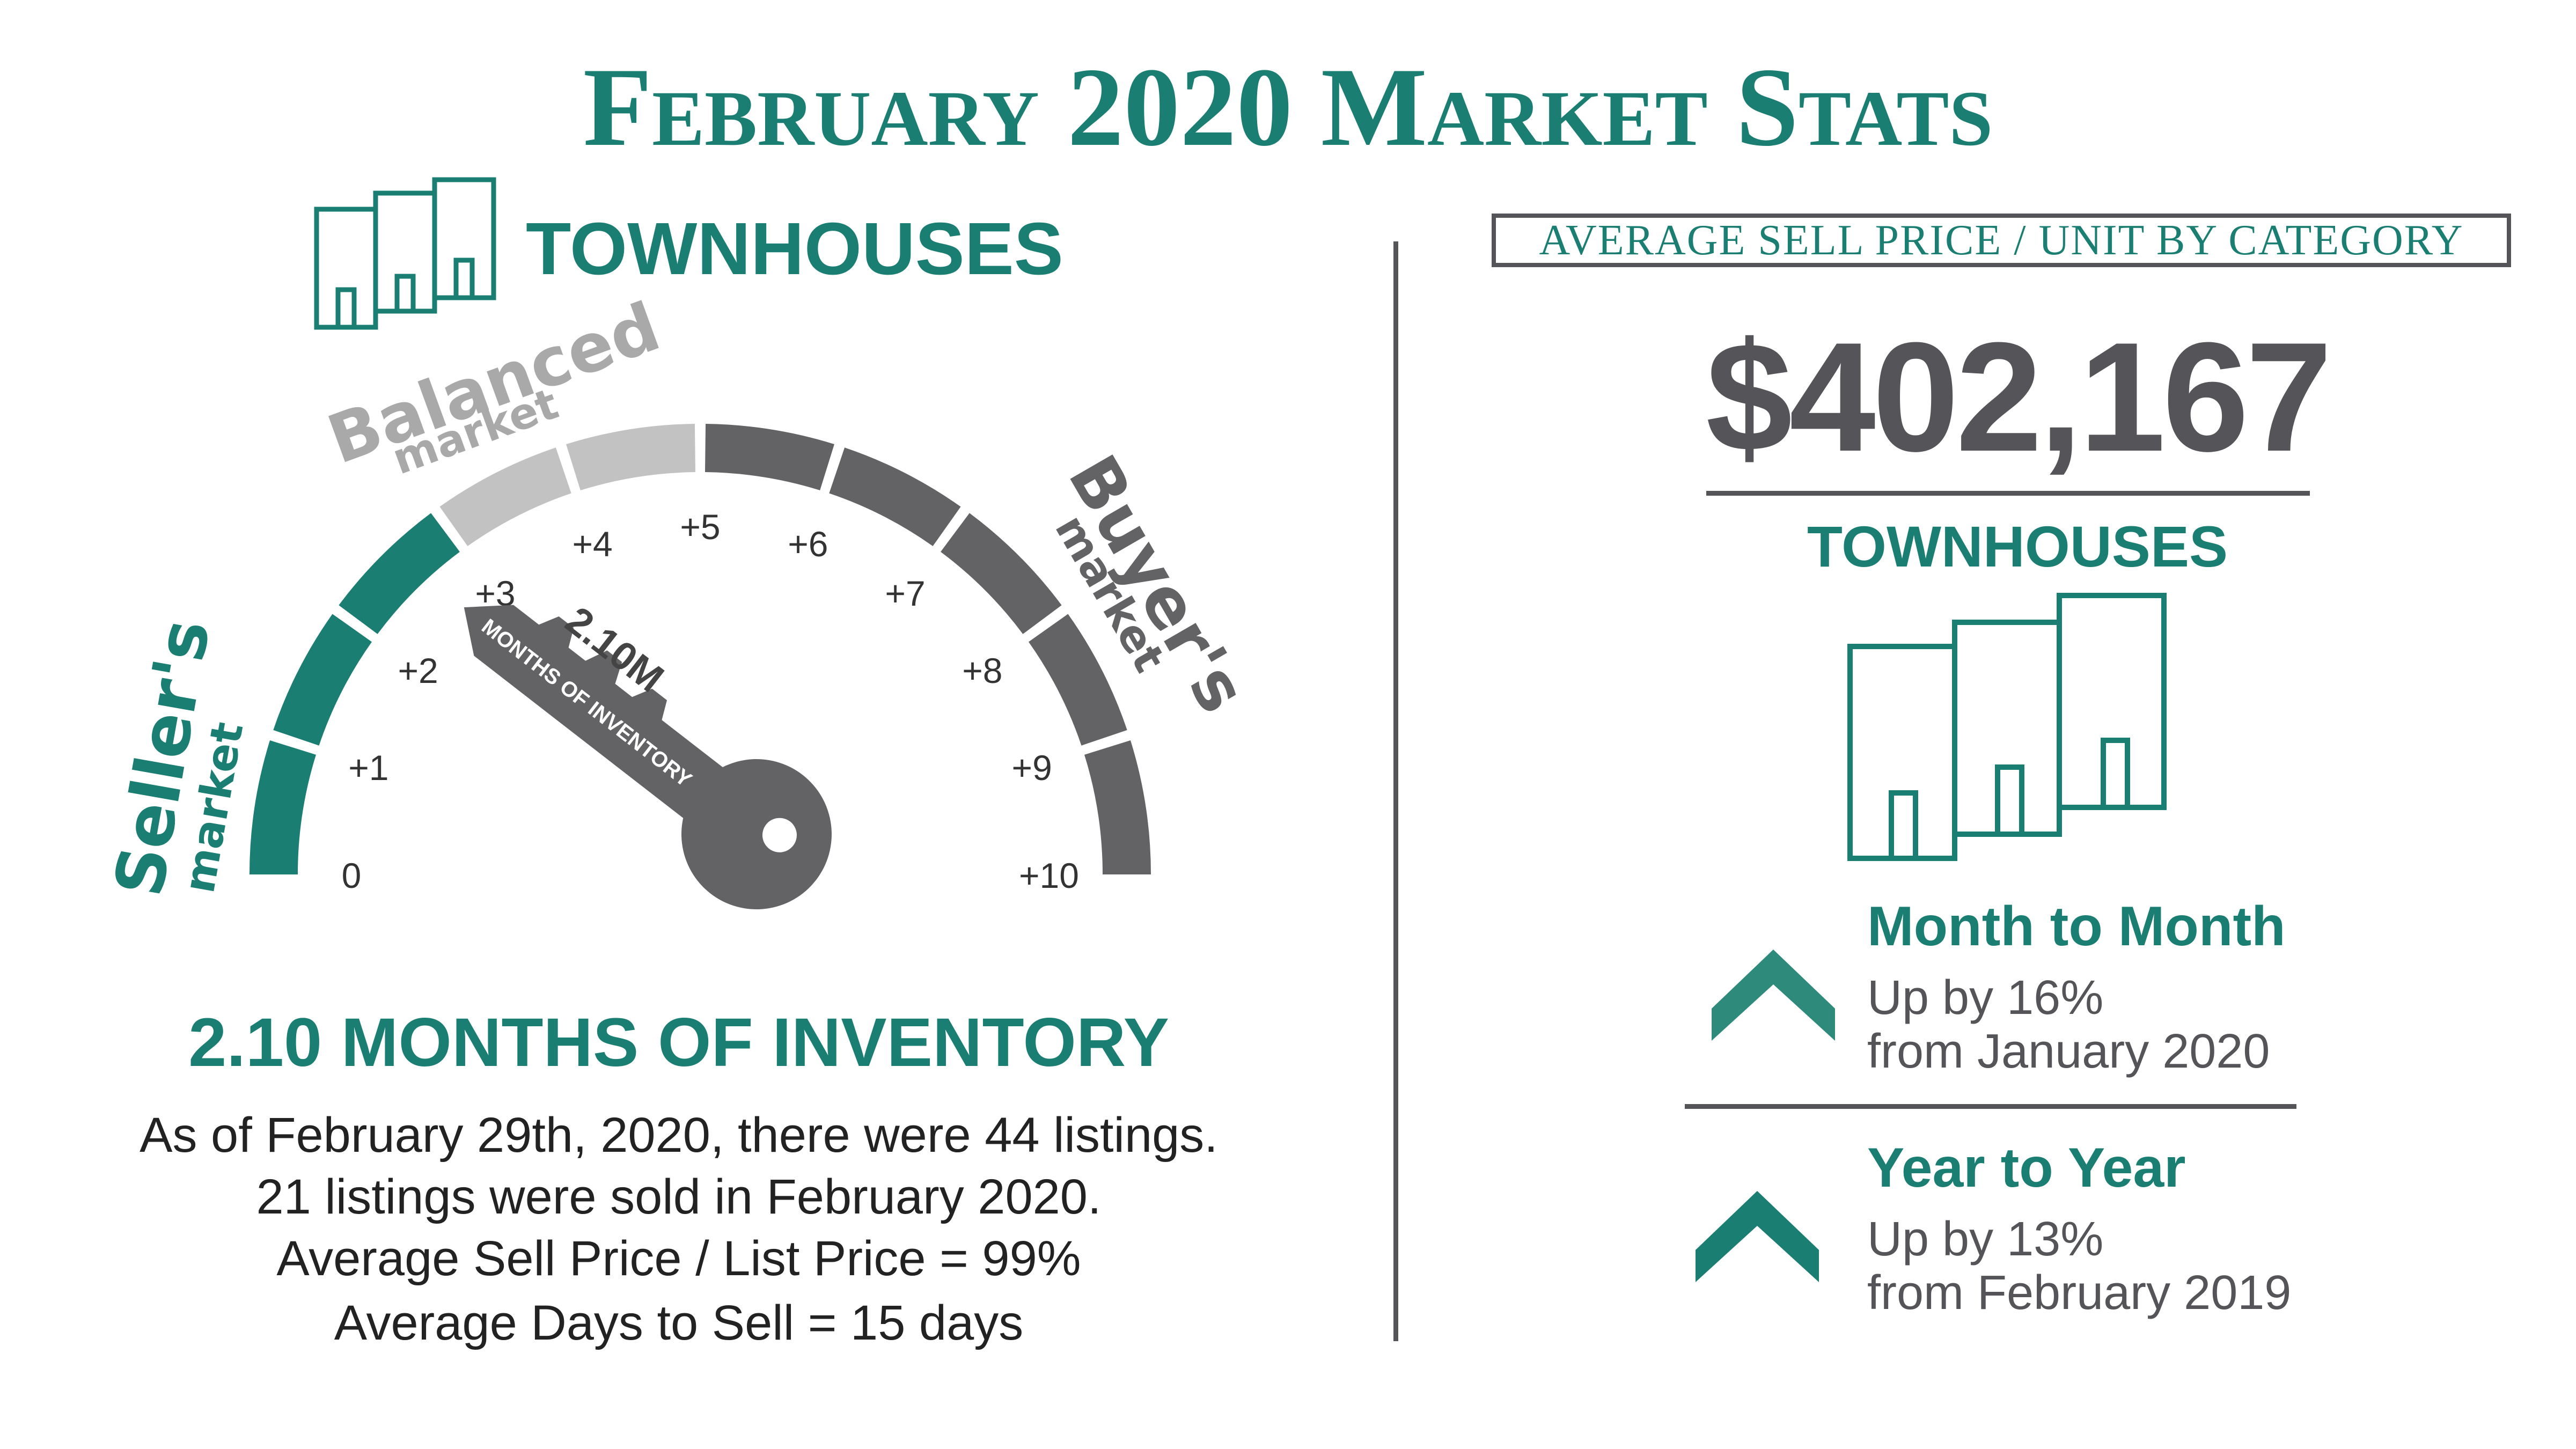 Image resolution: width=2576 pixels, height=1449 pixels. Describe the element at coordinates (2076, 926) in the screenshot. I see `month-to-month-title: Month to Month` at that location.